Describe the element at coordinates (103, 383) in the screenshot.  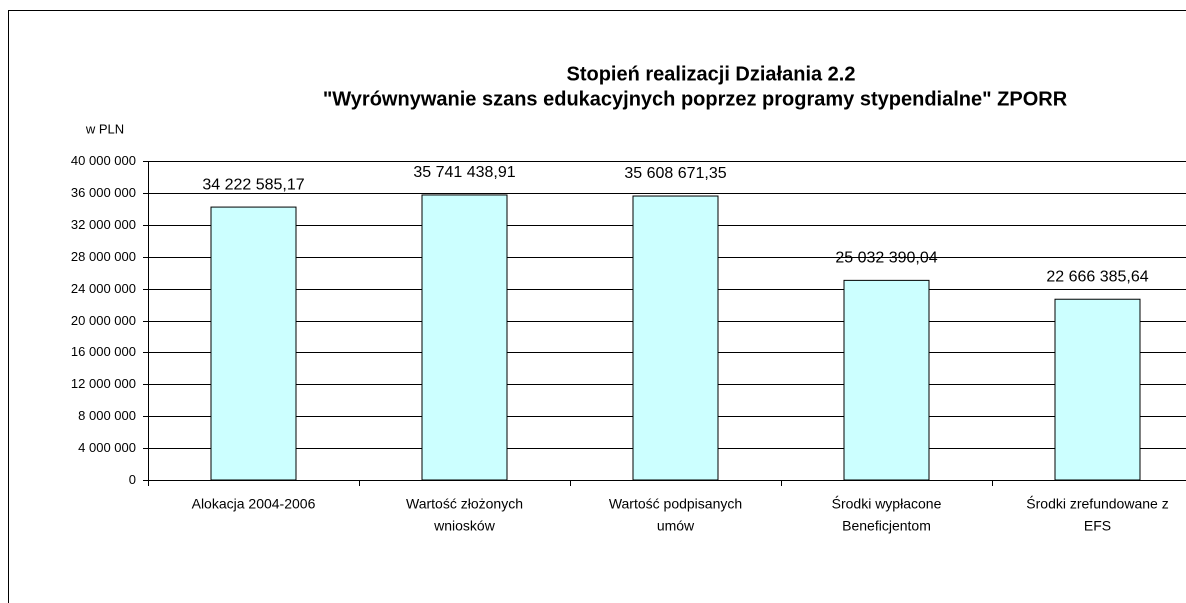
I see `y-tick-label: 12 000 000` at that location.